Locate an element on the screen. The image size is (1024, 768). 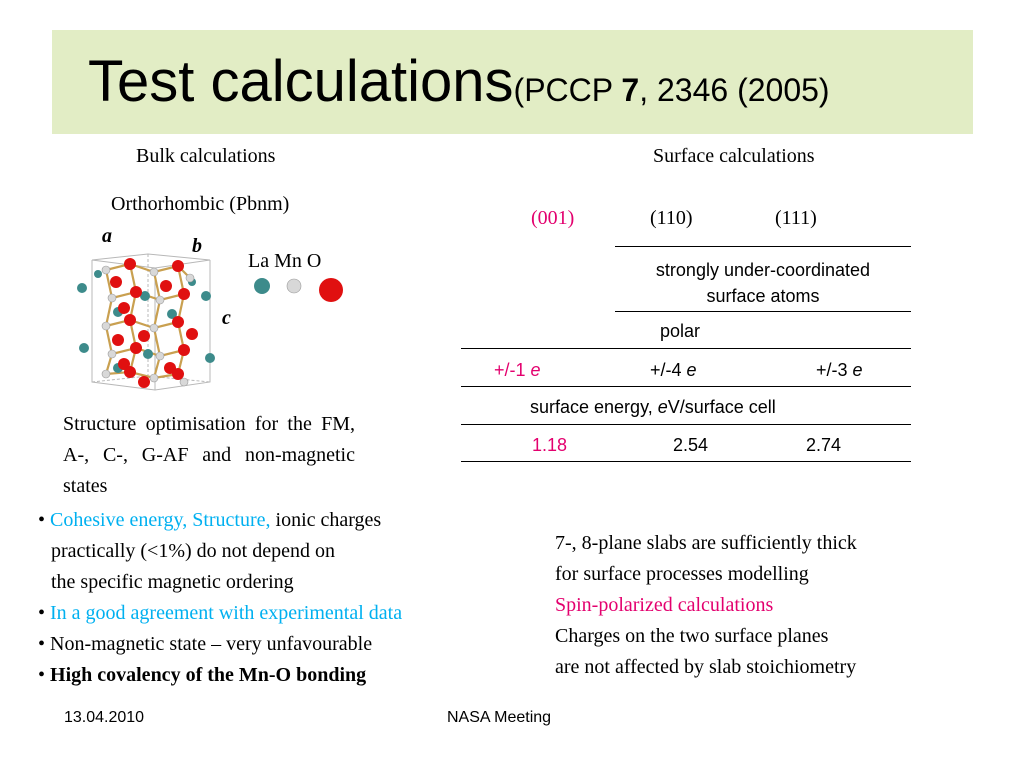
energy-001: 1.18 is located at coordinates (550, 445).